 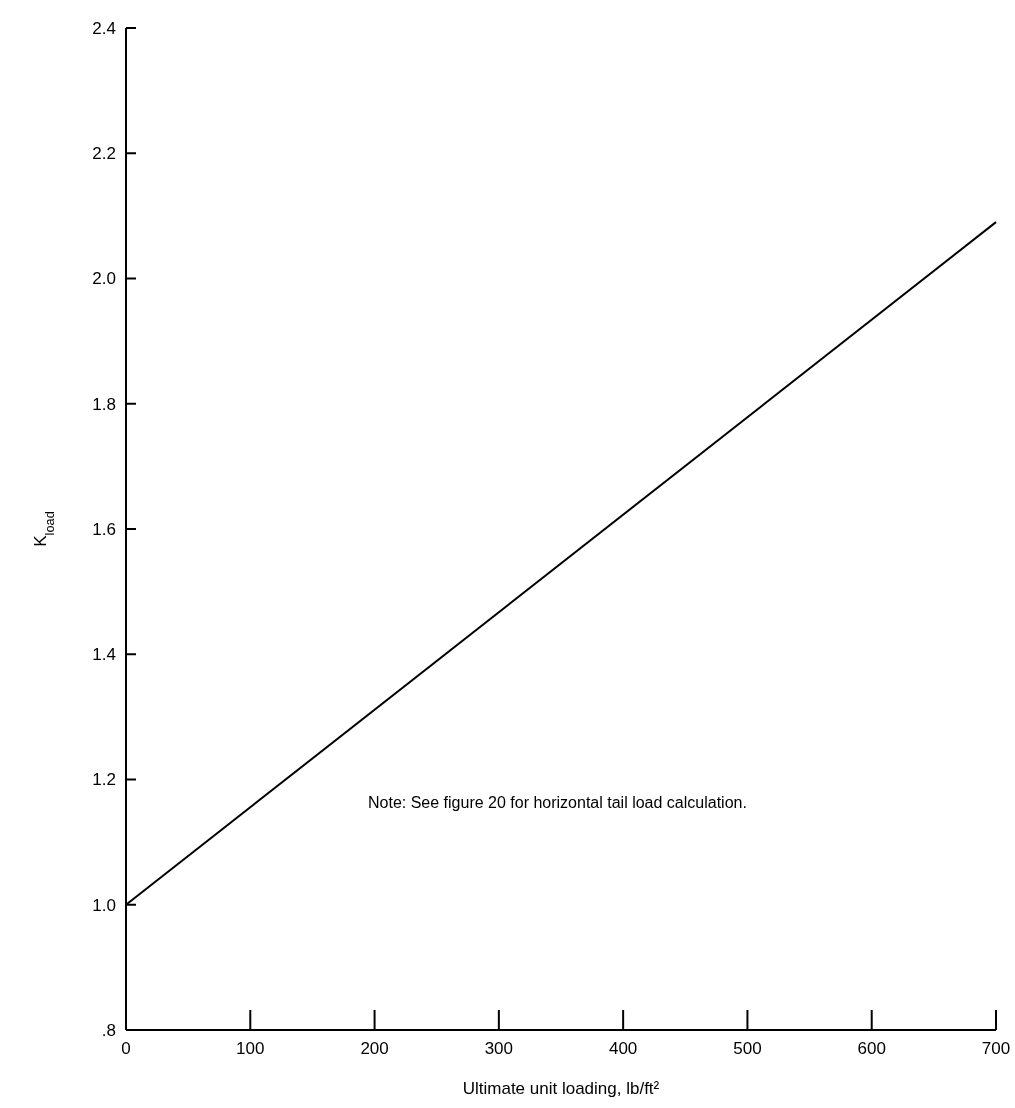 What do you see at coordinates (104, 279) in the screenshot?
I see `y-tick-label: 2.0` at bounding box center [104, 279].